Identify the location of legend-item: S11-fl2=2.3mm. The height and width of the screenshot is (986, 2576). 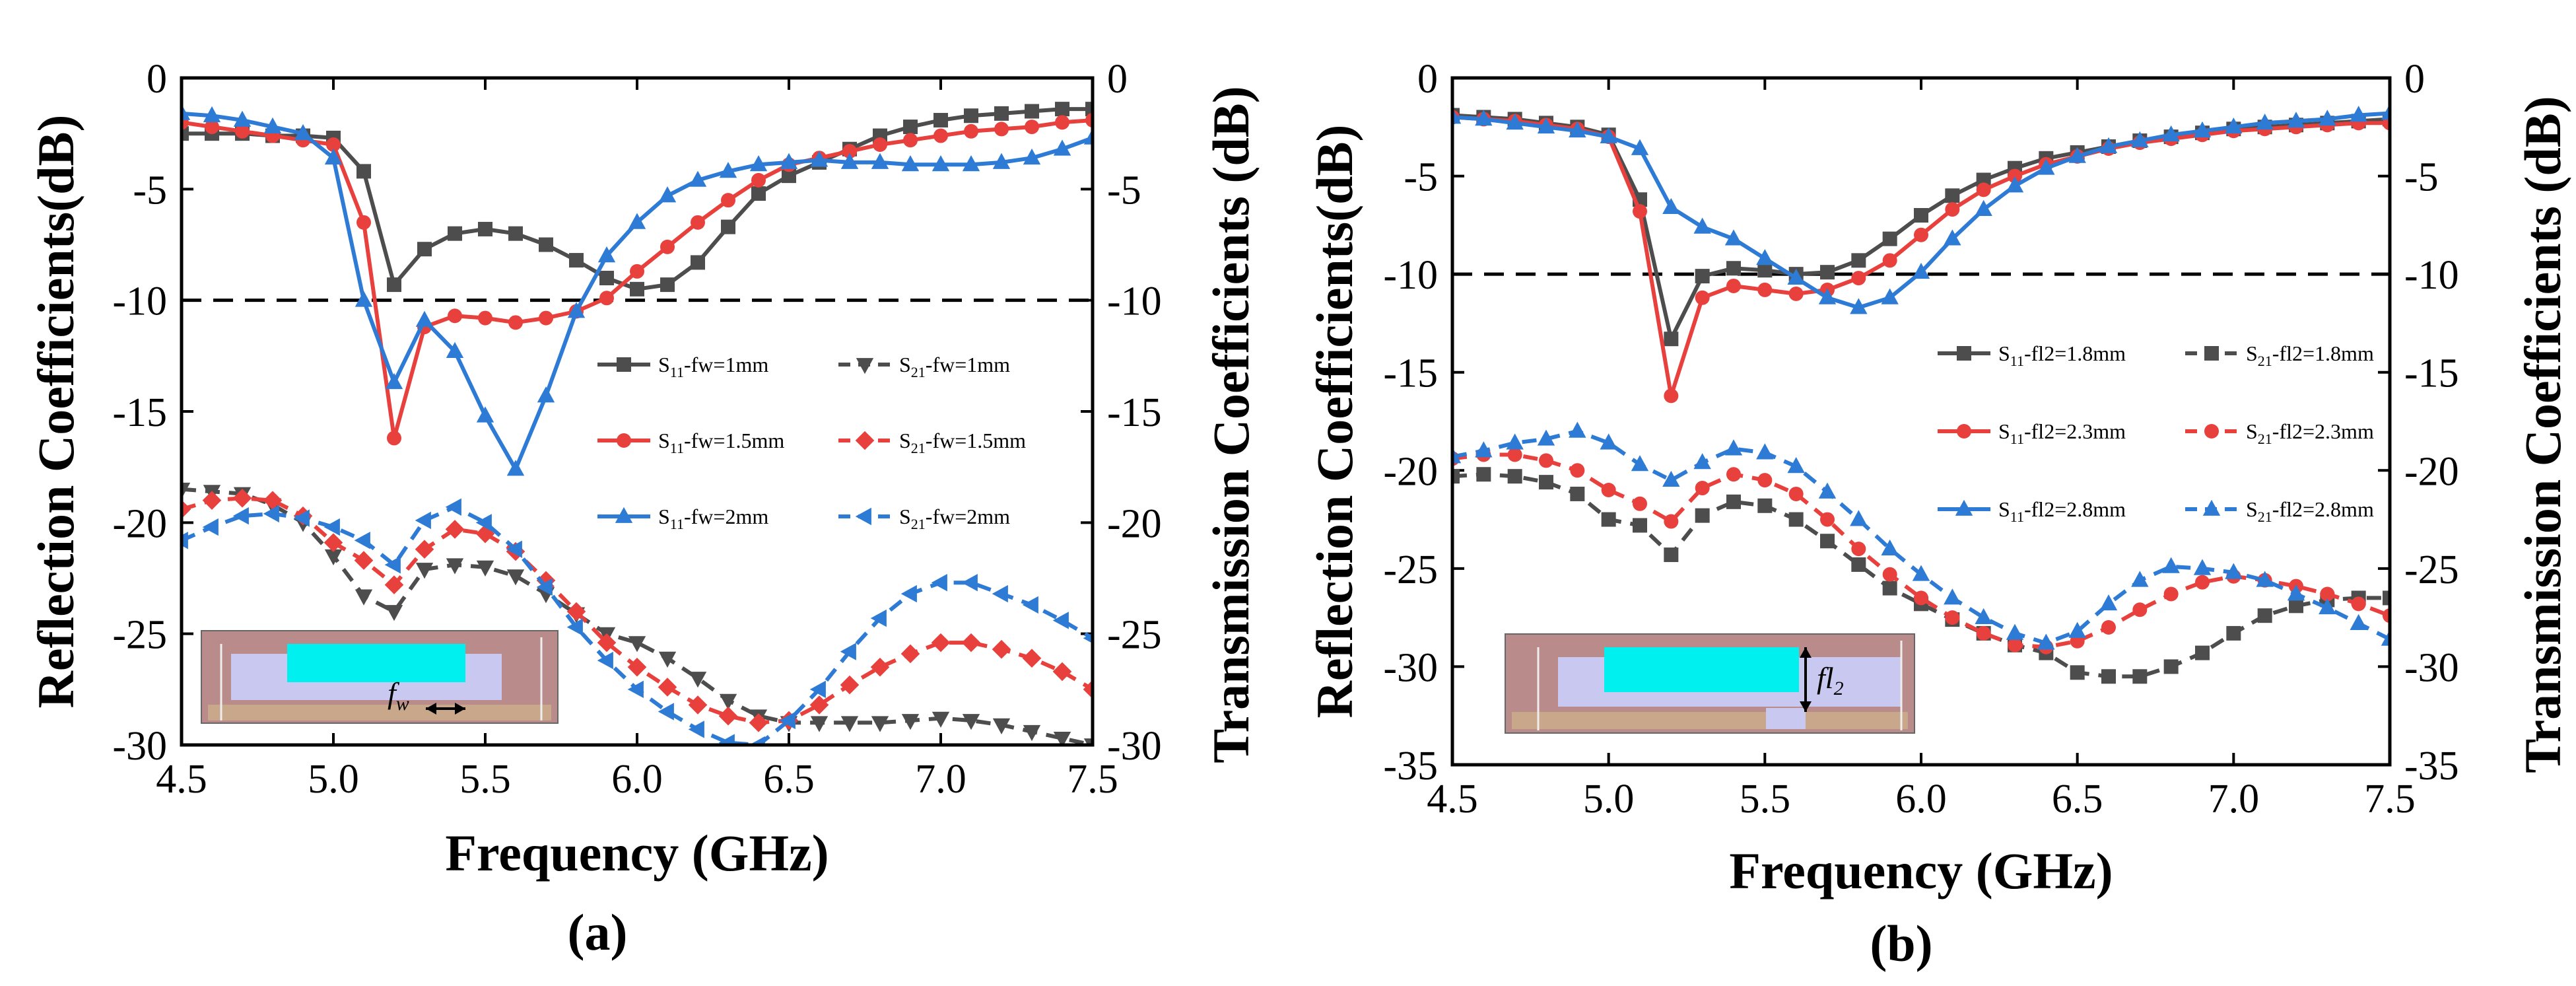
(2032, 433).